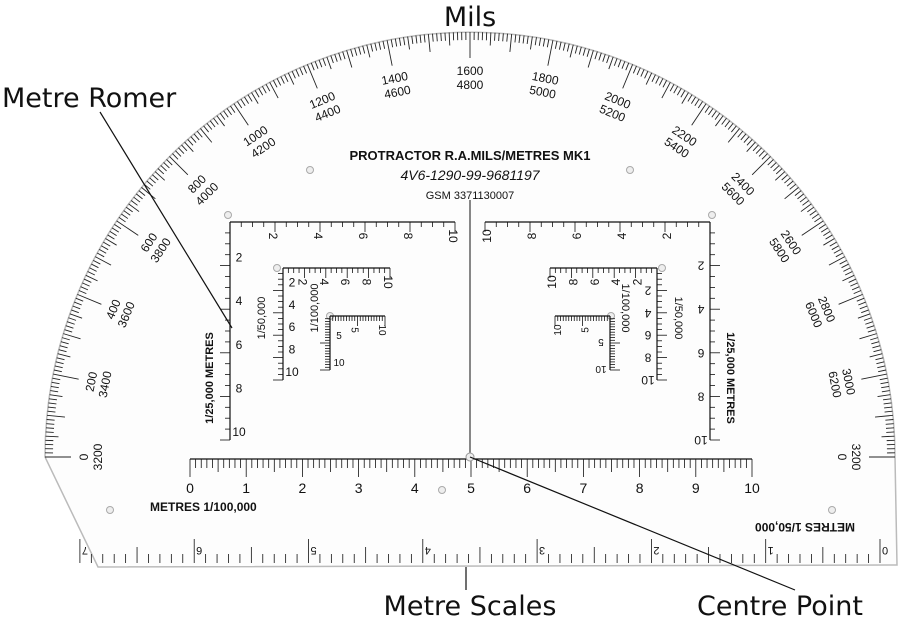 The height and width of the screenshot is (624, 908). Describe the element at coordinates (210, 378) in the screenshot. I see `romer-scale-label: 1/25,000 METRES` at that location.